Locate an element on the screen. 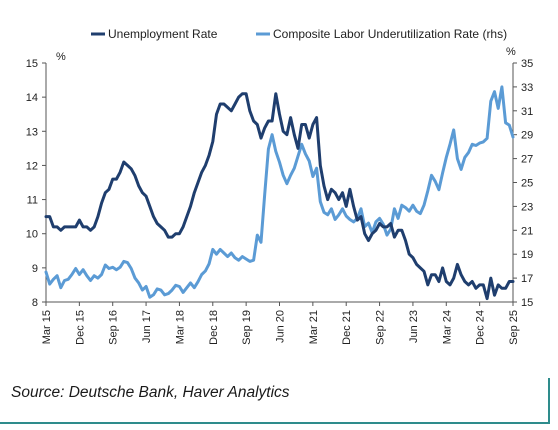  x-tick-label: Sep 22 is located at coordinates (381, 327).